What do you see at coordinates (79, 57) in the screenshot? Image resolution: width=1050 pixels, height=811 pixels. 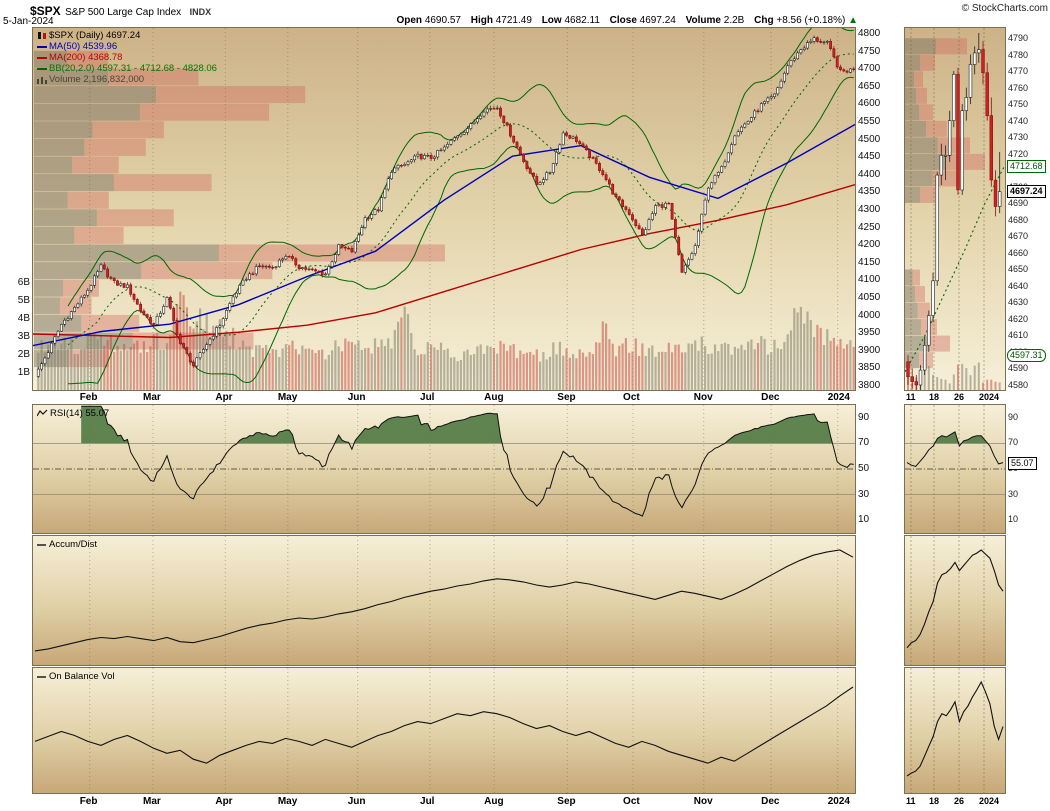 I see `legend-ma200: MA(200) 4368.78` at bounding box center [79, 57].